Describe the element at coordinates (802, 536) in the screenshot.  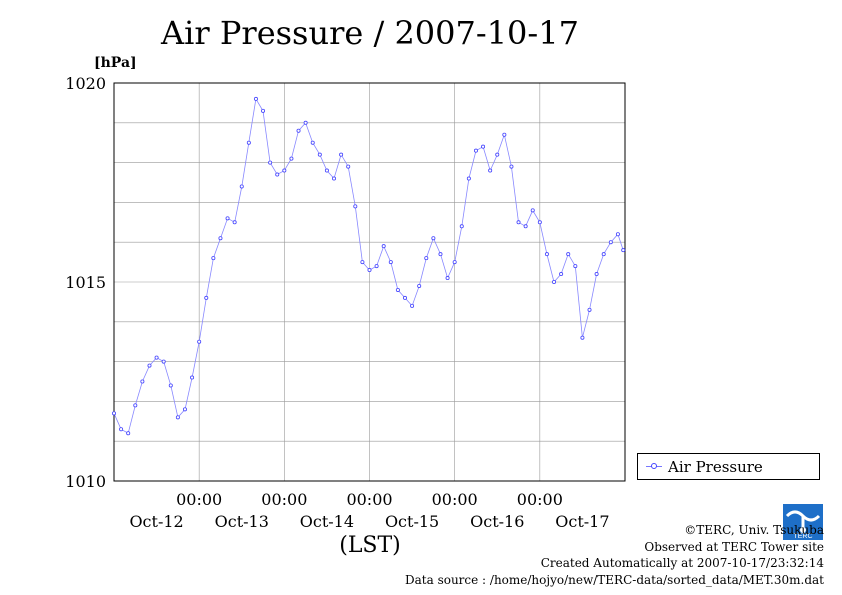
I see `svg-text: TERC` at that location.